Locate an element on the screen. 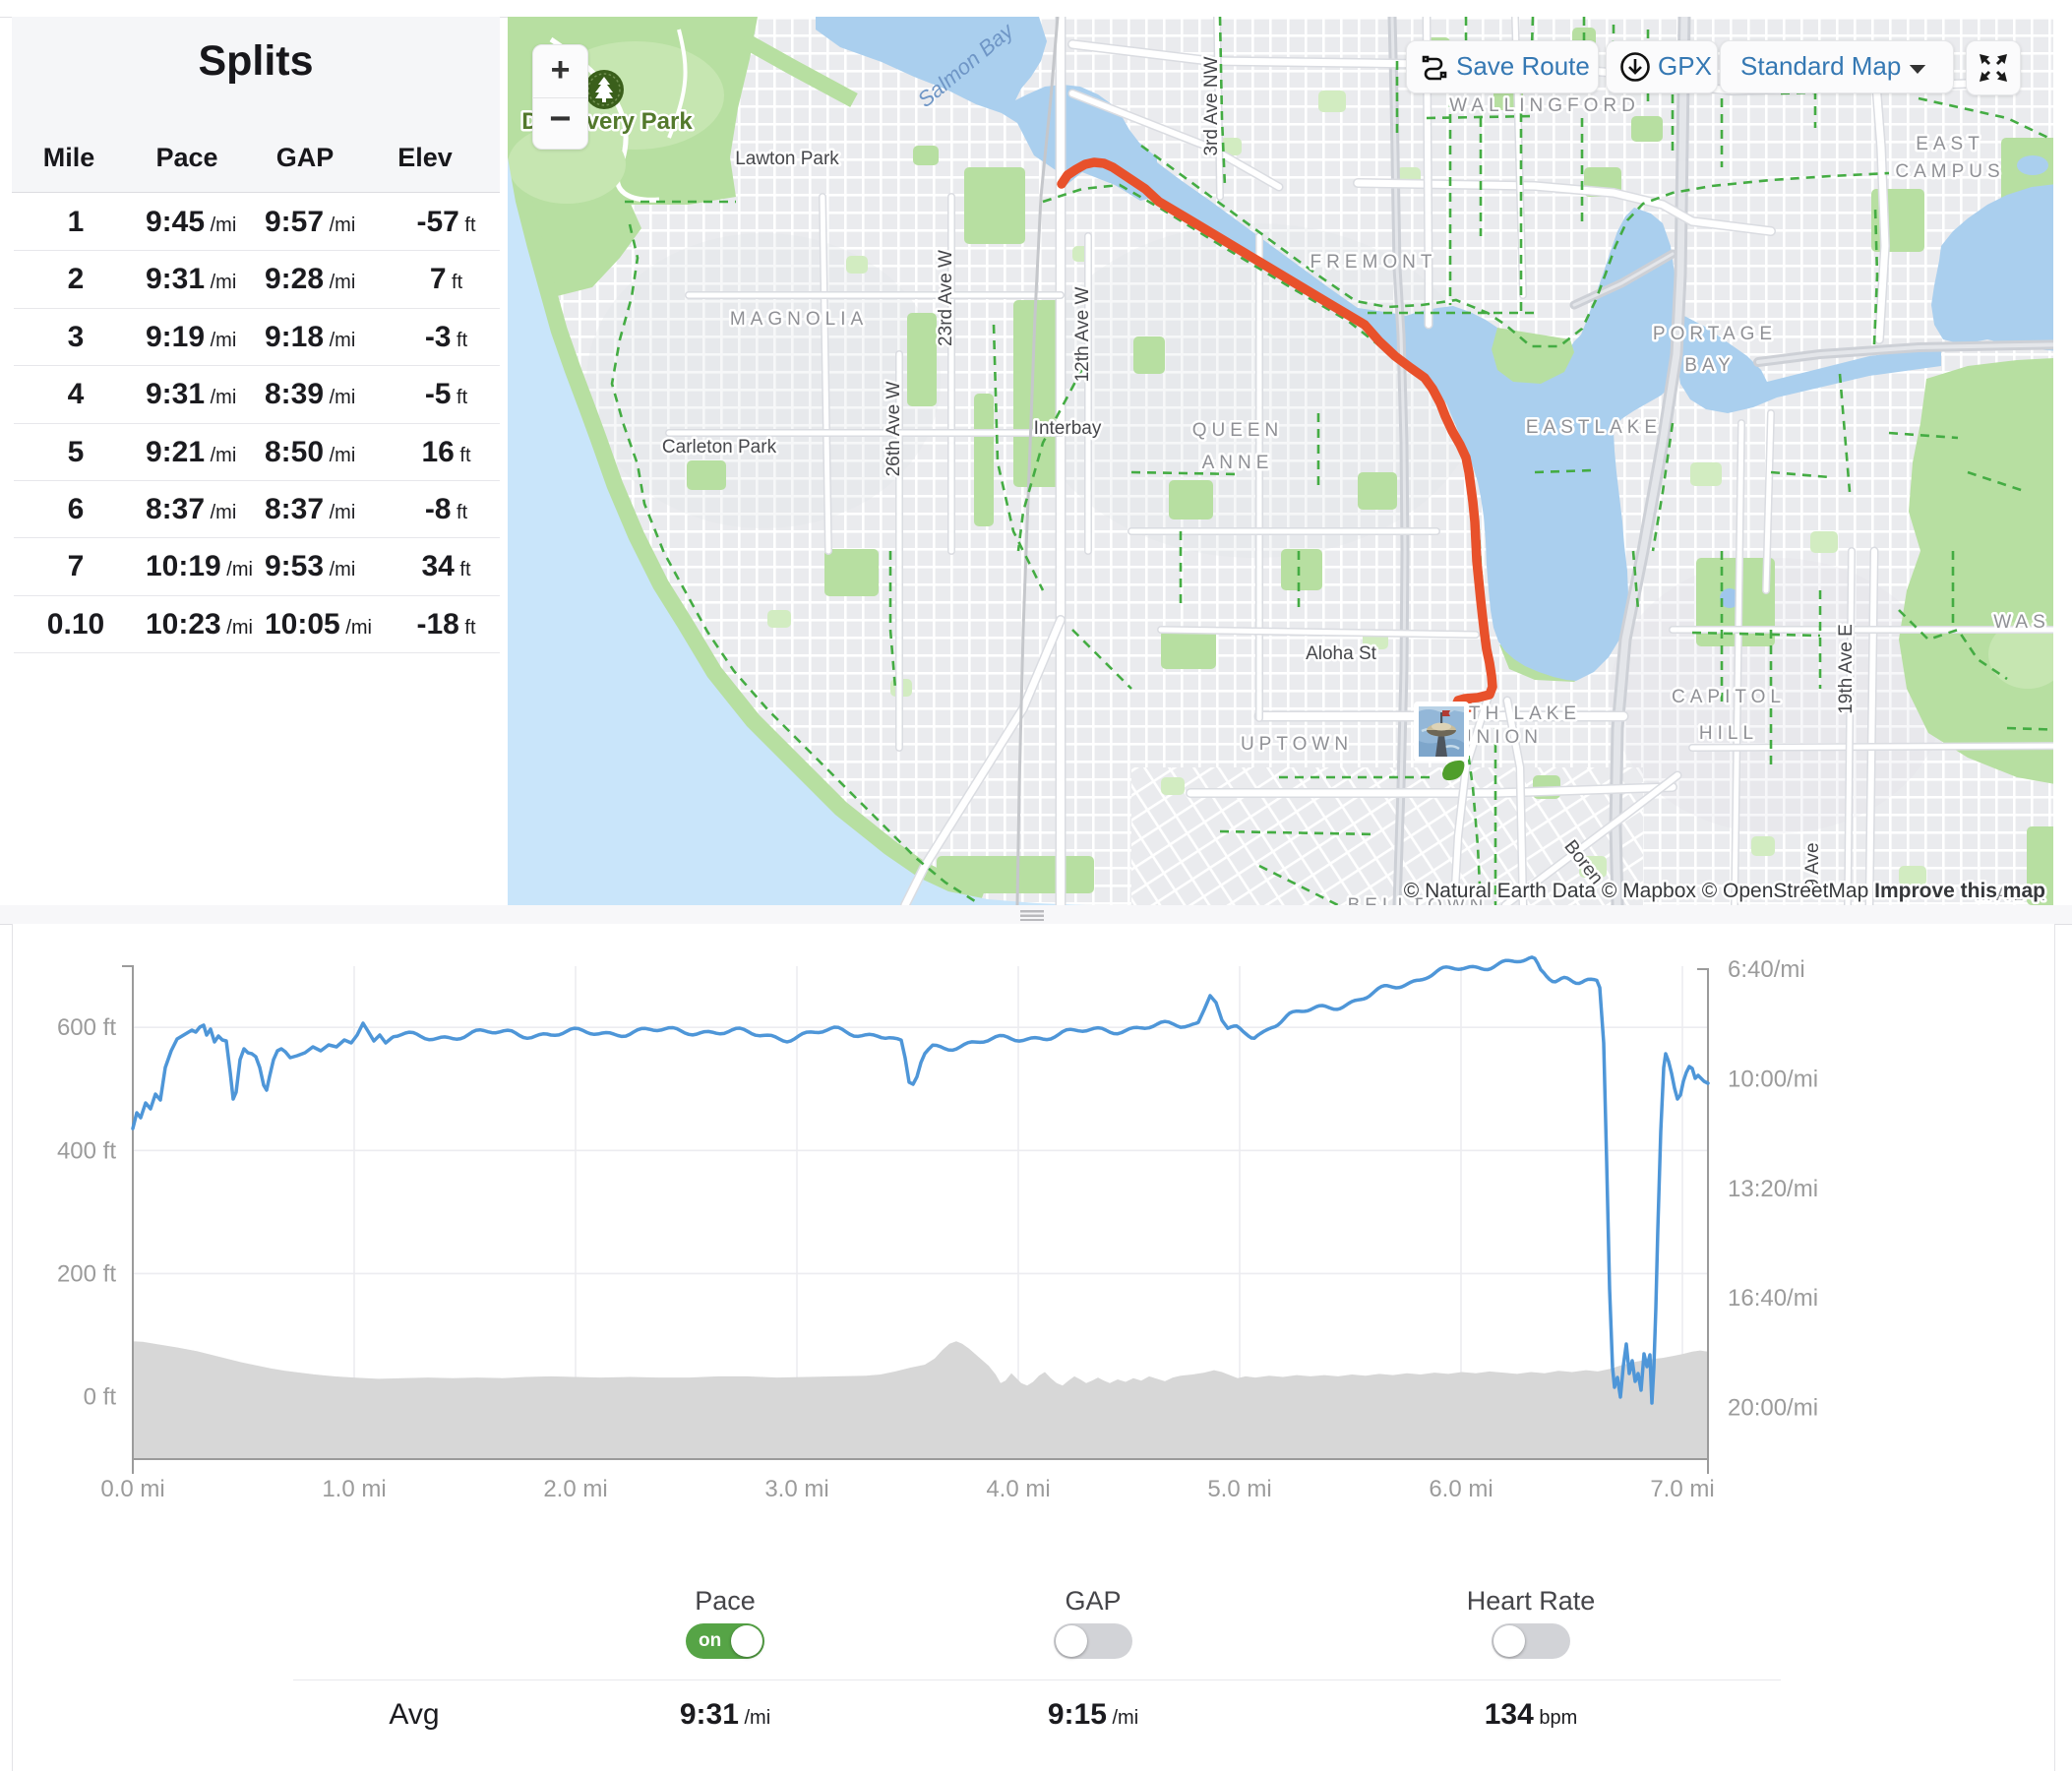  svg-text: JNION is located at coordinates (1502, 737).